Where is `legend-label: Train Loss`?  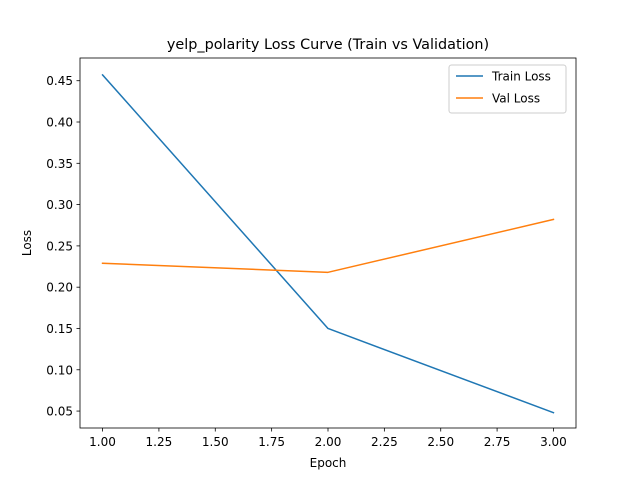 legend-label: Train Loss is located at coordinates (521, 77).